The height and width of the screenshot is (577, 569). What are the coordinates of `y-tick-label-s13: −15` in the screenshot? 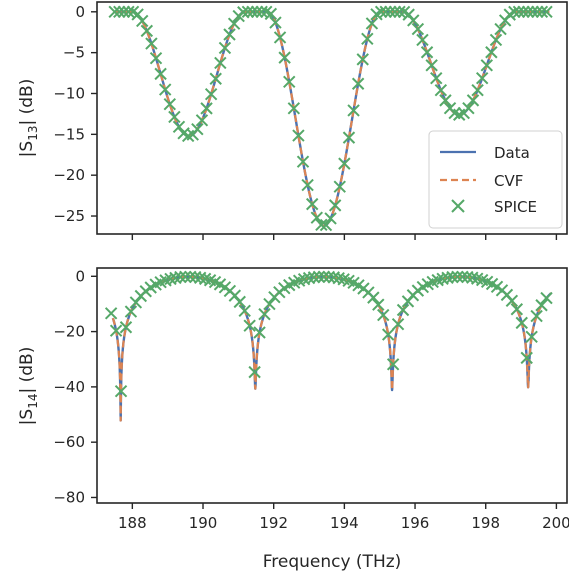 It's located at (69, 134).